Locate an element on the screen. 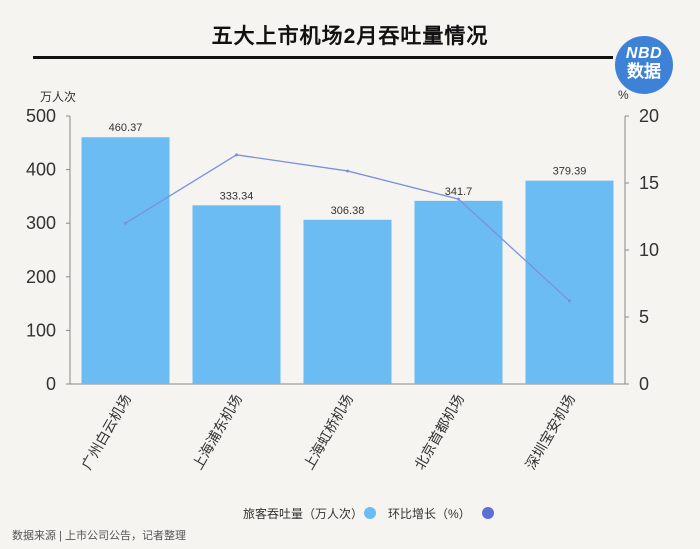 This screenshot has width=700, height=549. legend-swatch-line is located at coordinates (488, 513).